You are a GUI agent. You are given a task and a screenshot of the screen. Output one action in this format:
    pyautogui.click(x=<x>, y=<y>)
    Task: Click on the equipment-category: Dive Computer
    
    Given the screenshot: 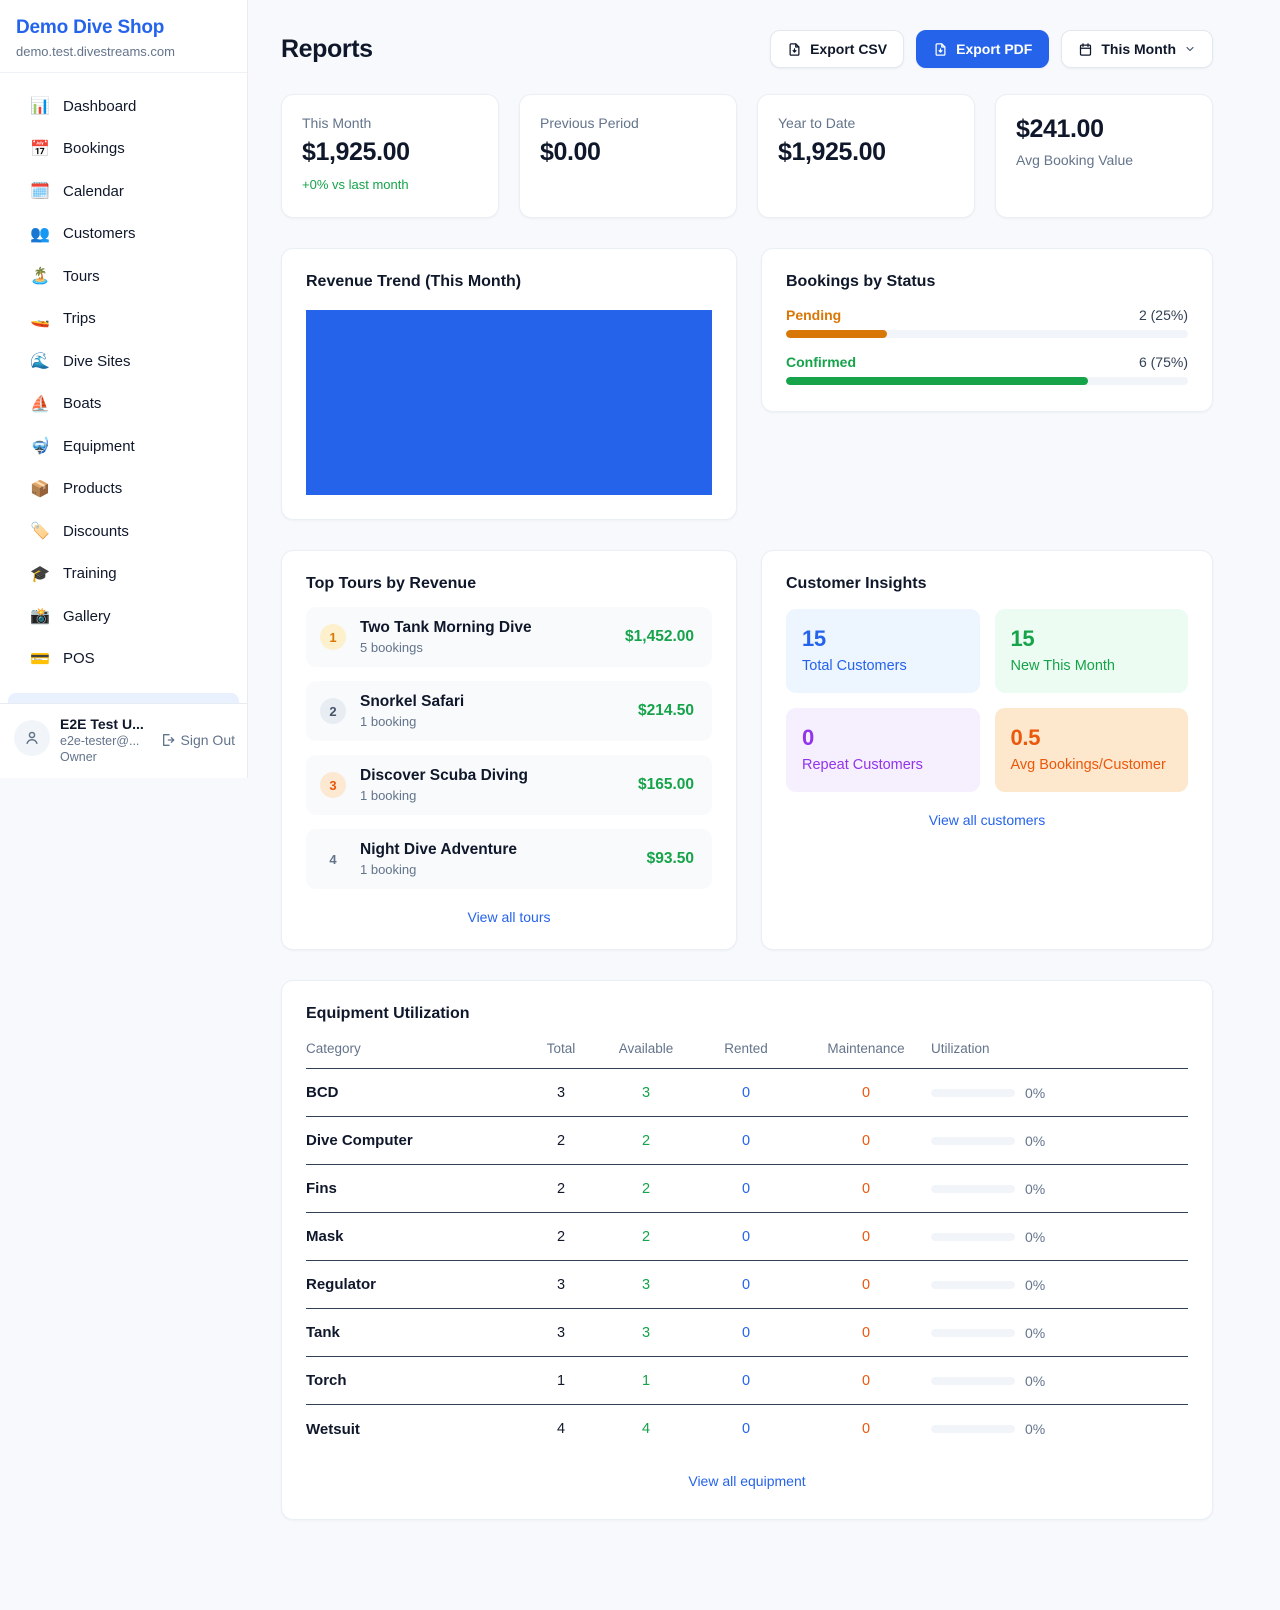 What is the action you would take?
    pyautogui.click(x=359, y=1140)
    